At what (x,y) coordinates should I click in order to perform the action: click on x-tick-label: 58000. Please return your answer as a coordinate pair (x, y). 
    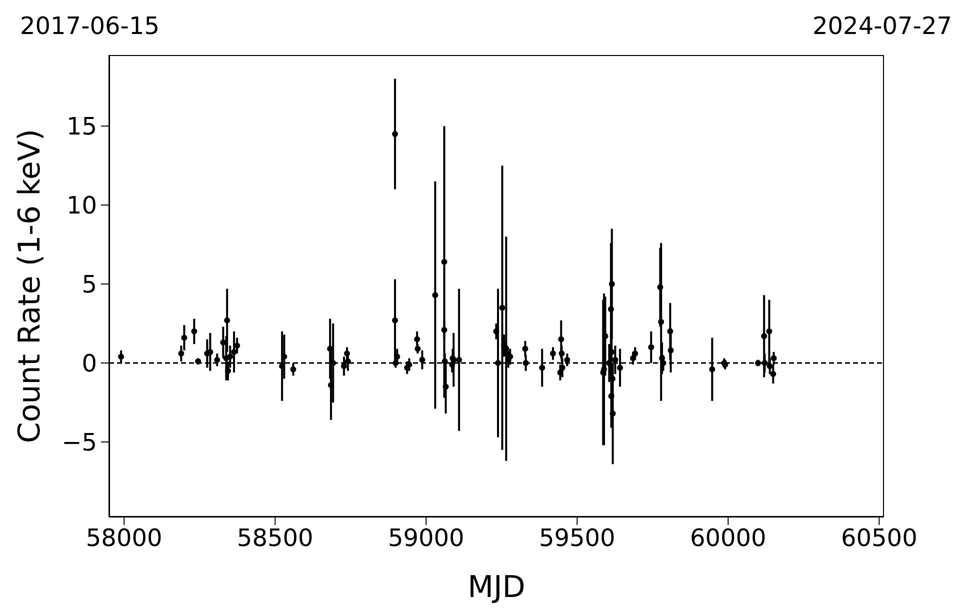
    Looking at the image, I should click on (124, 538).